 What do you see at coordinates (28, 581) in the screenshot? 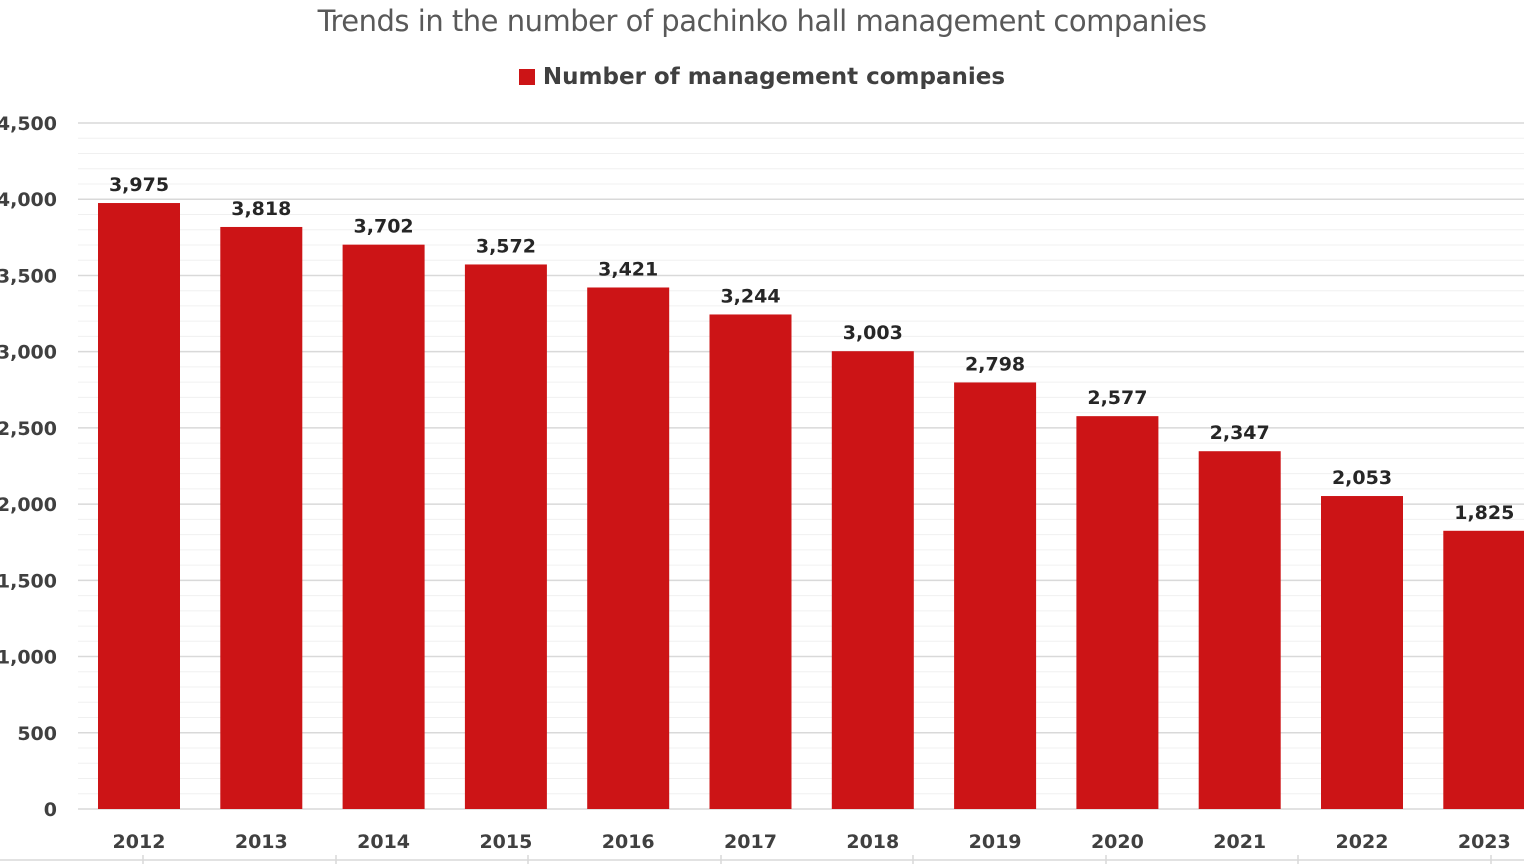
I see `y-tick-label: 1,500` at bounding box center [28, 581].